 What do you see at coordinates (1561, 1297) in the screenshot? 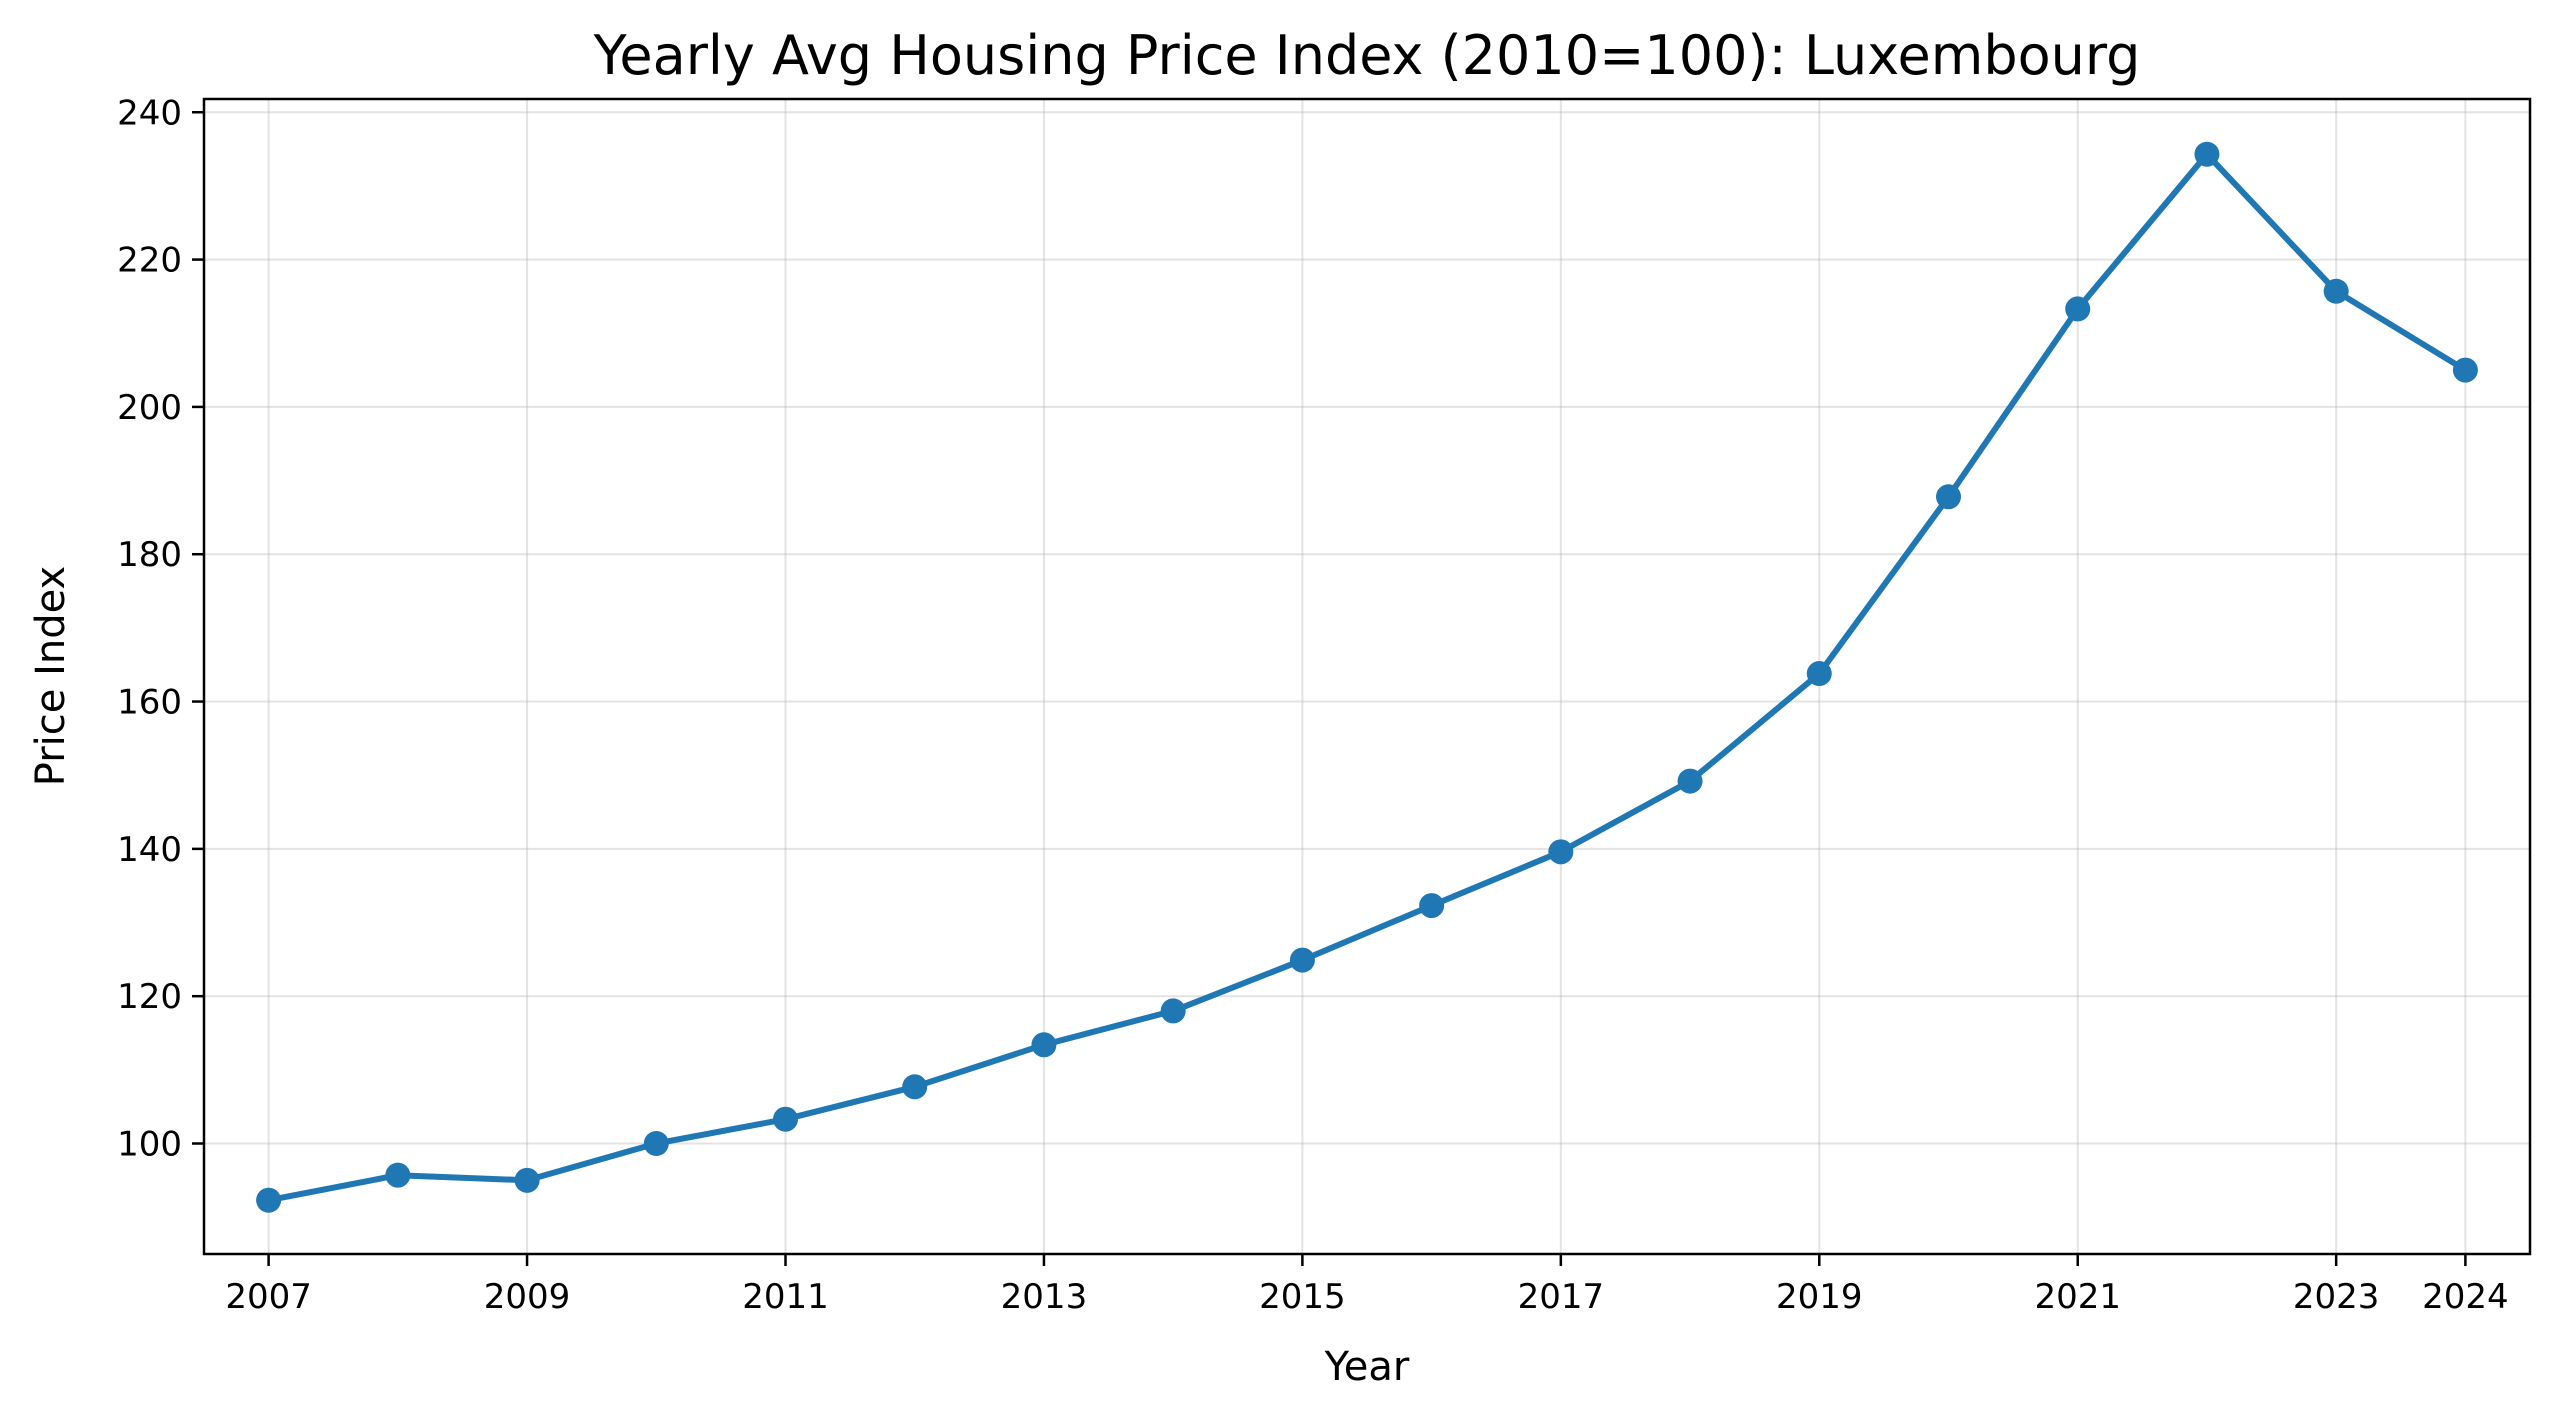
I see `x-tick-label: 2017` at bounding box center [1561, 1297].